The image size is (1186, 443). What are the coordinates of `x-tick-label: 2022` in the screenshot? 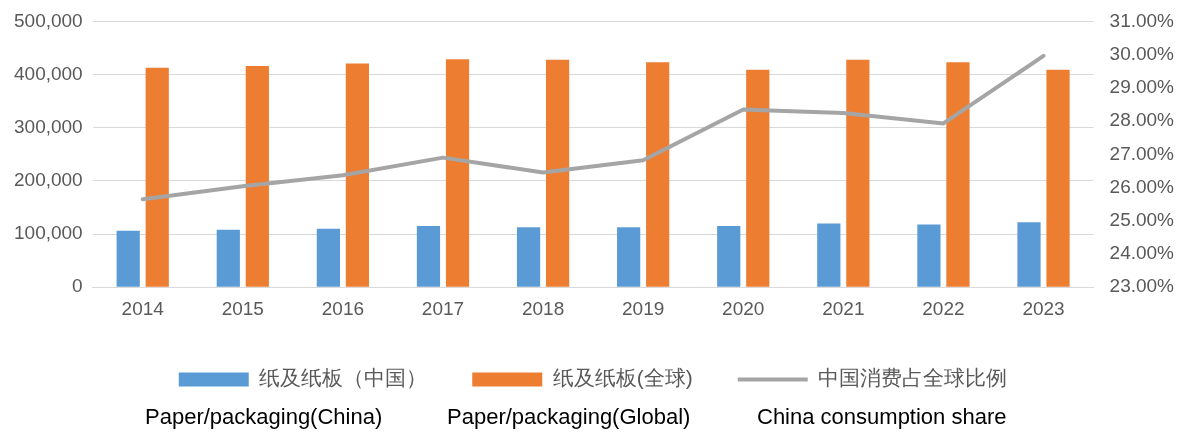 It's located at (943, 308).